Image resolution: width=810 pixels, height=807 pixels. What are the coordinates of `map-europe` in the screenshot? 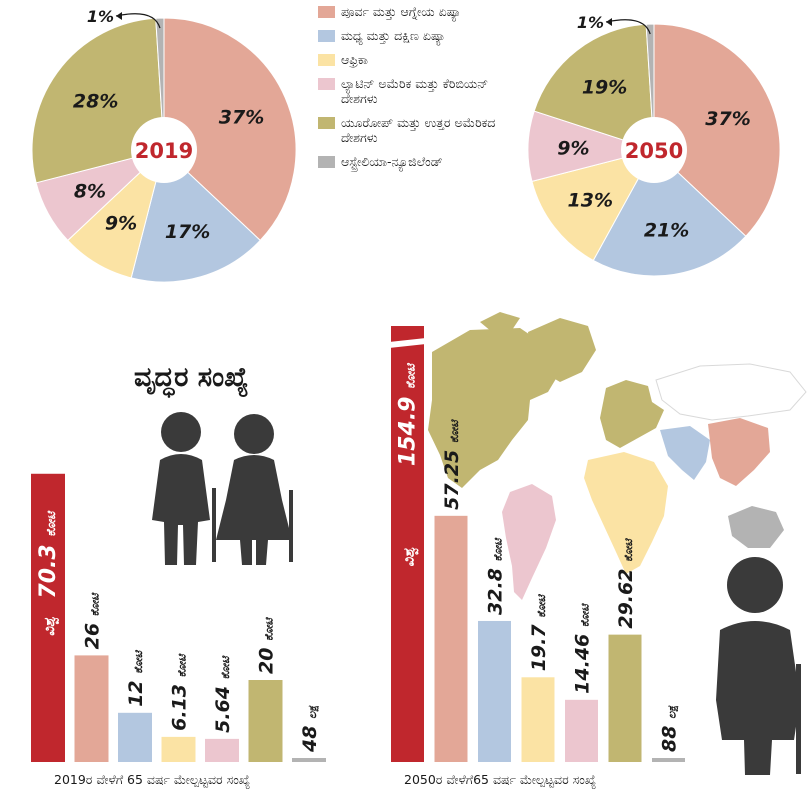 It's located at (632, 414).